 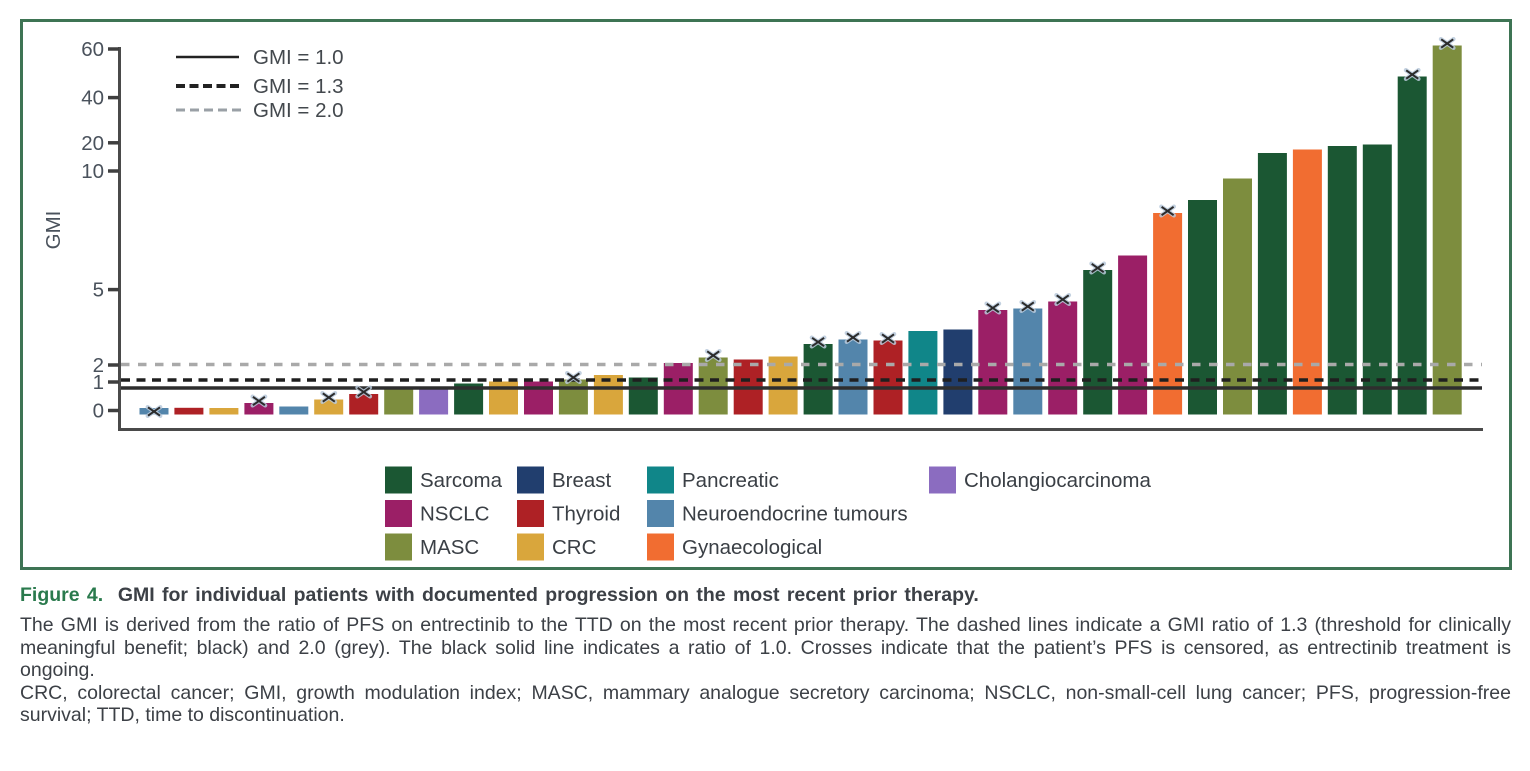 I want to click on svg-text: GMI, so click(x=53, y=230).